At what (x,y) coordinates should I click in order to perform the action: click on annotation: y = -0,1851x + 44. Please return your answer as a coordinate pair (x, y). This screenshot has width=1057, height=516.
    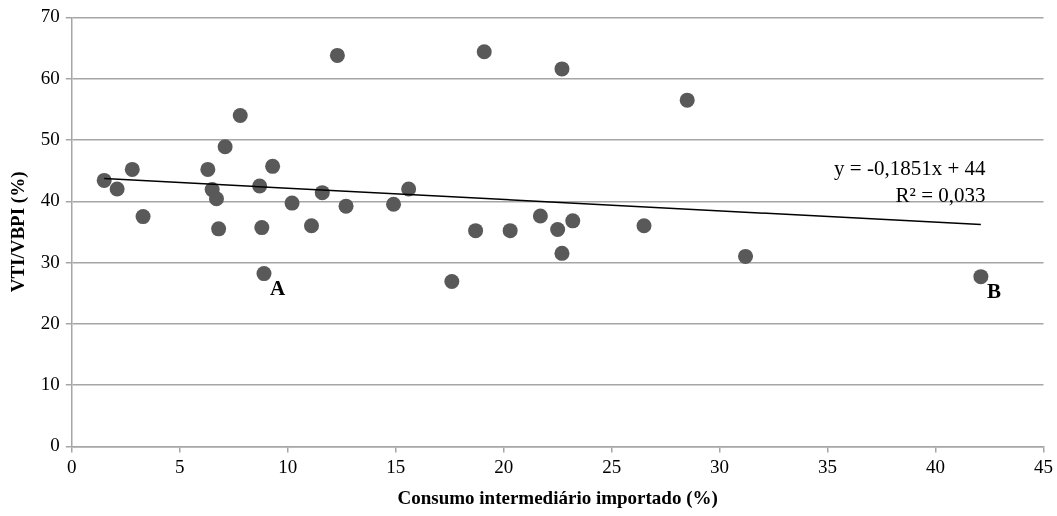
    Looking at the image, I should click on (910, 167).